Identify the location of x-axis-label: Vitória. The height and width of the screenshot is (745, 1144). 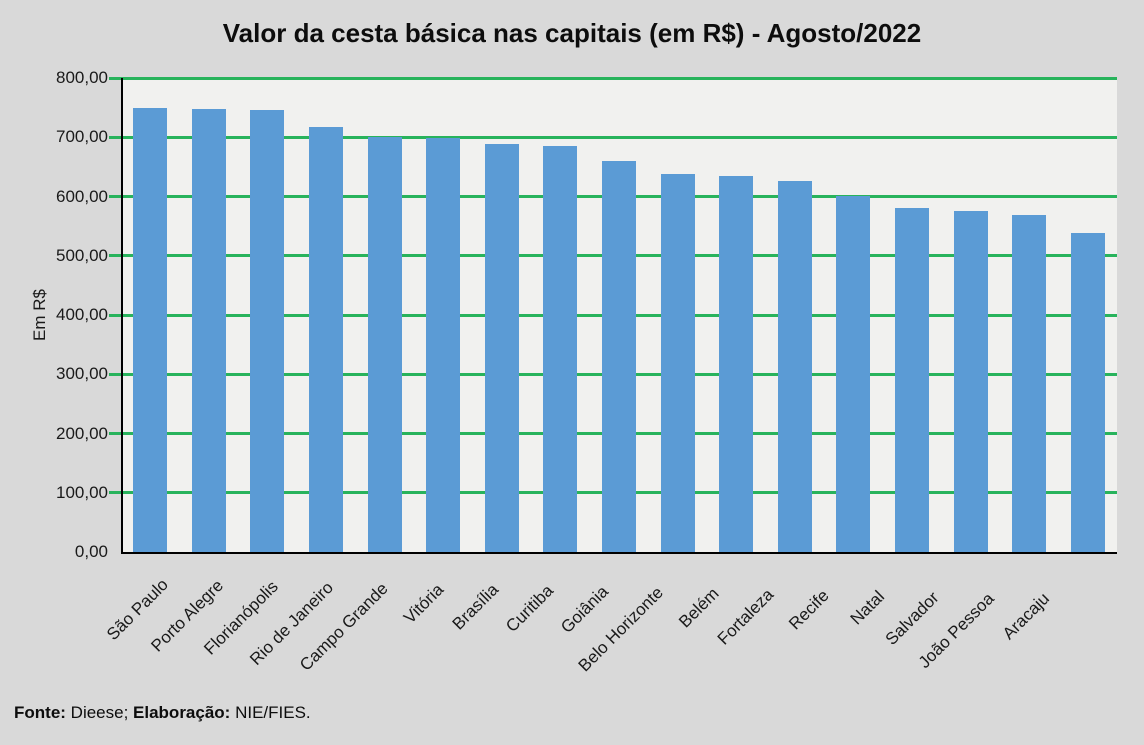
(423, 603).